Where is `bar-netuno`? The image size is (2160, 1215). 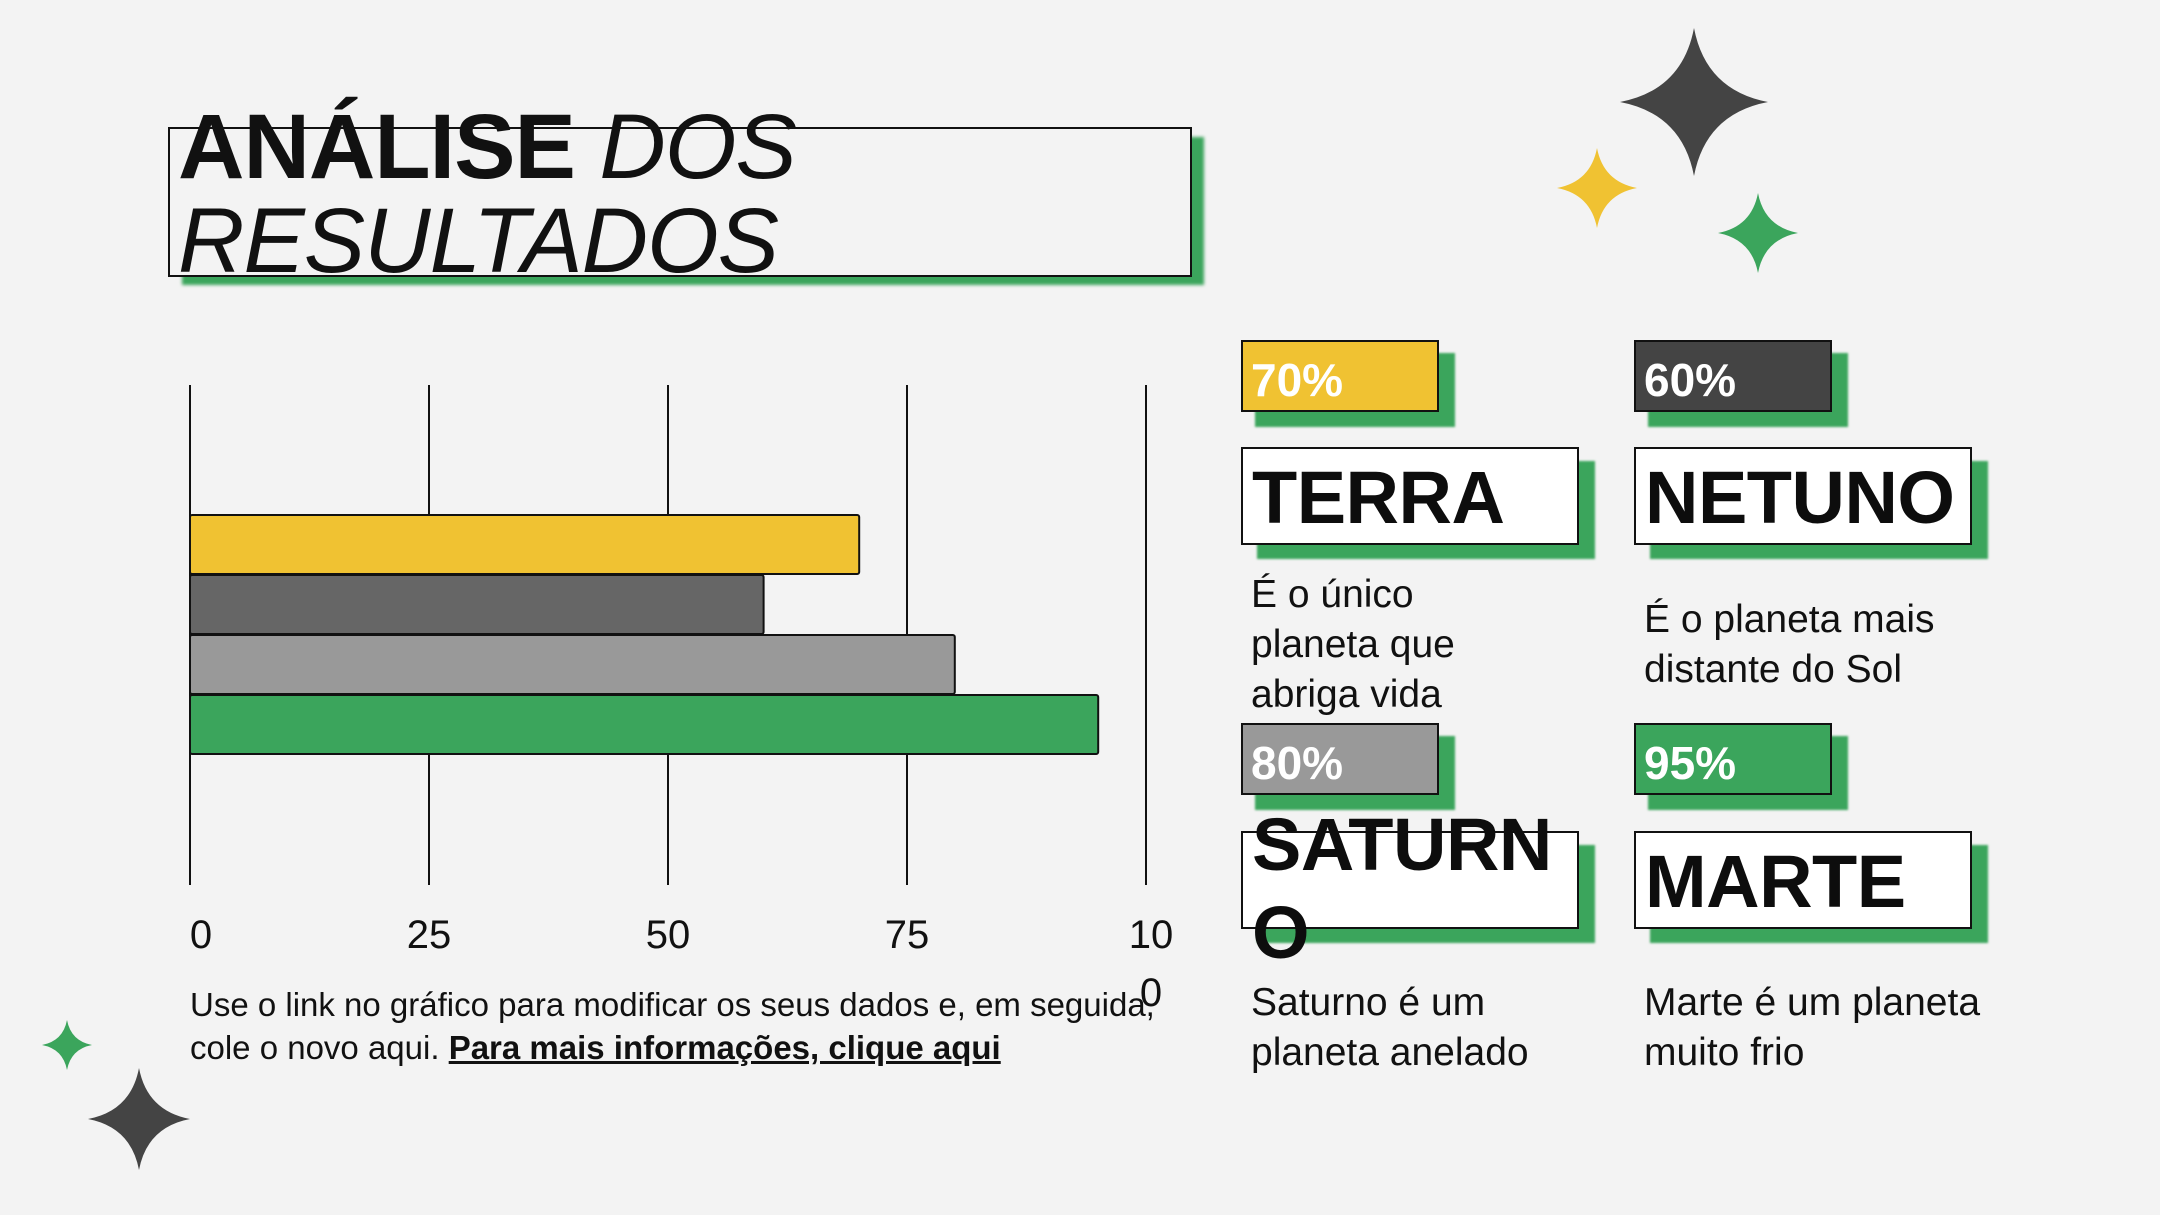
bar-netuno is located at coordinates (477, 604).